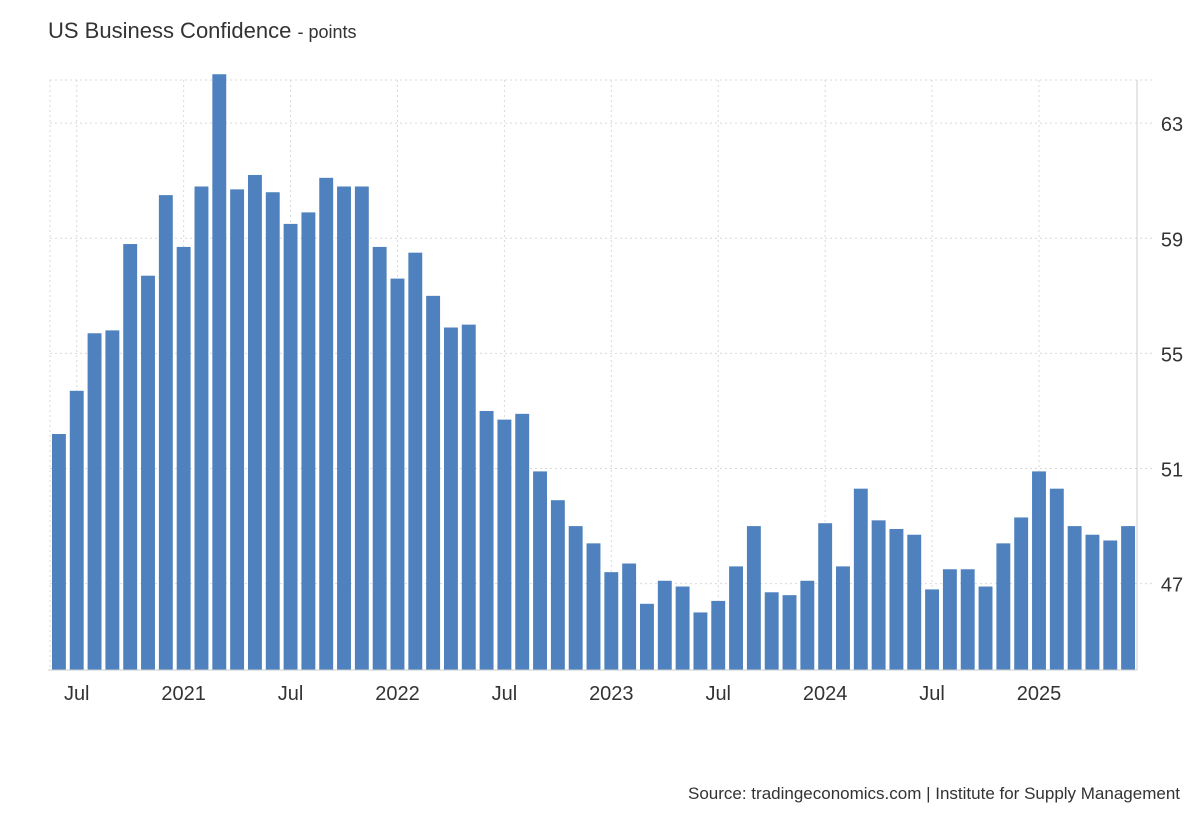 The width and height of the screenshot is (1200, 820). I want to click on y-tick-label: 51, so click(1172, 471).